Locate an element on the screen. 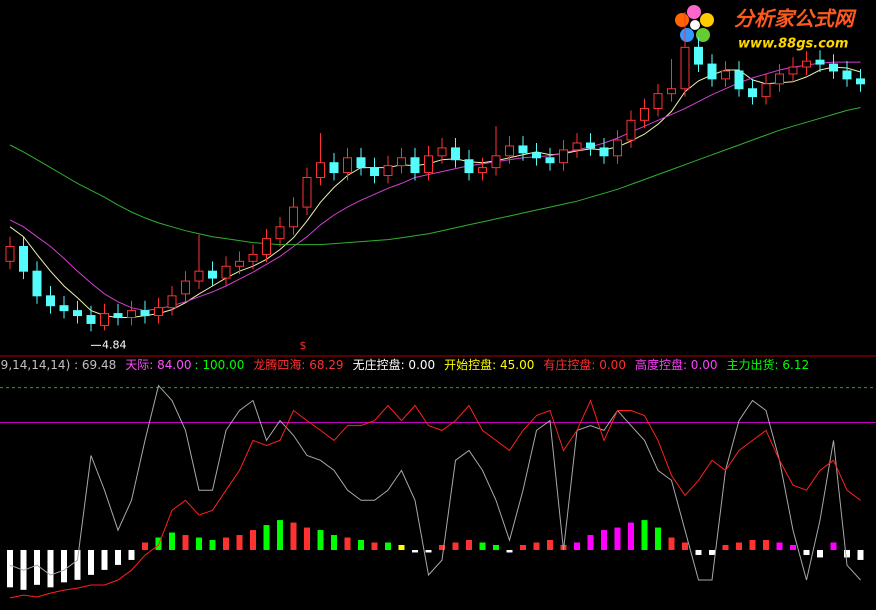 This screenshot has height=610, width=876. header-item: 开始控盘: 45.00 is located at coordinates (489, 364).